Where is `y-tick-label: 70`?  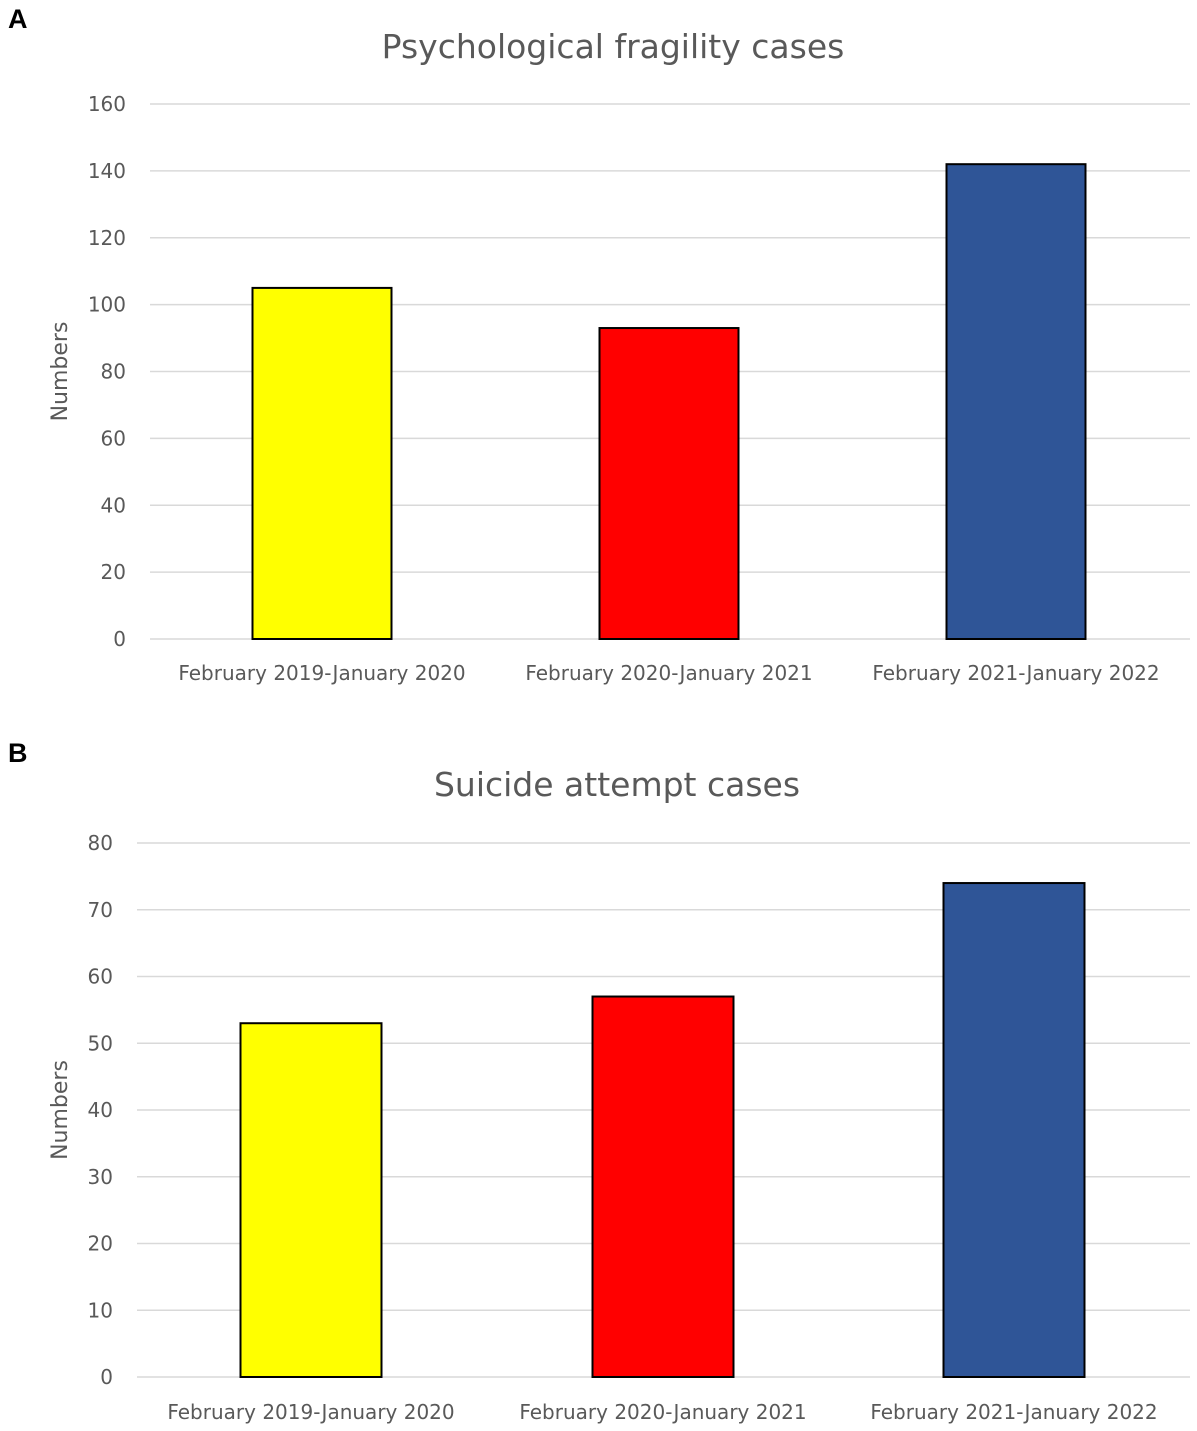 y-tick-label: 70 is located at coordinates (100, 910).